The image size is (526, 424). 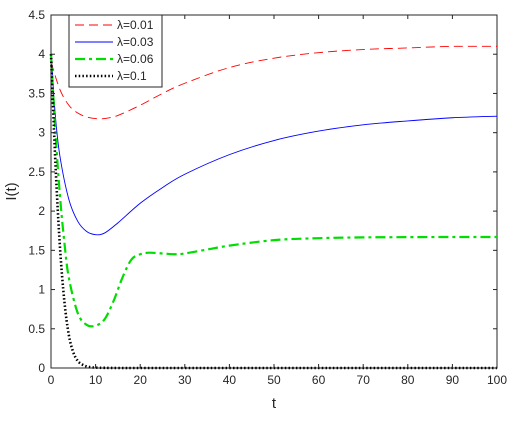 I want to click on y-tick-label: 3.5, so click(x=36, y=93).